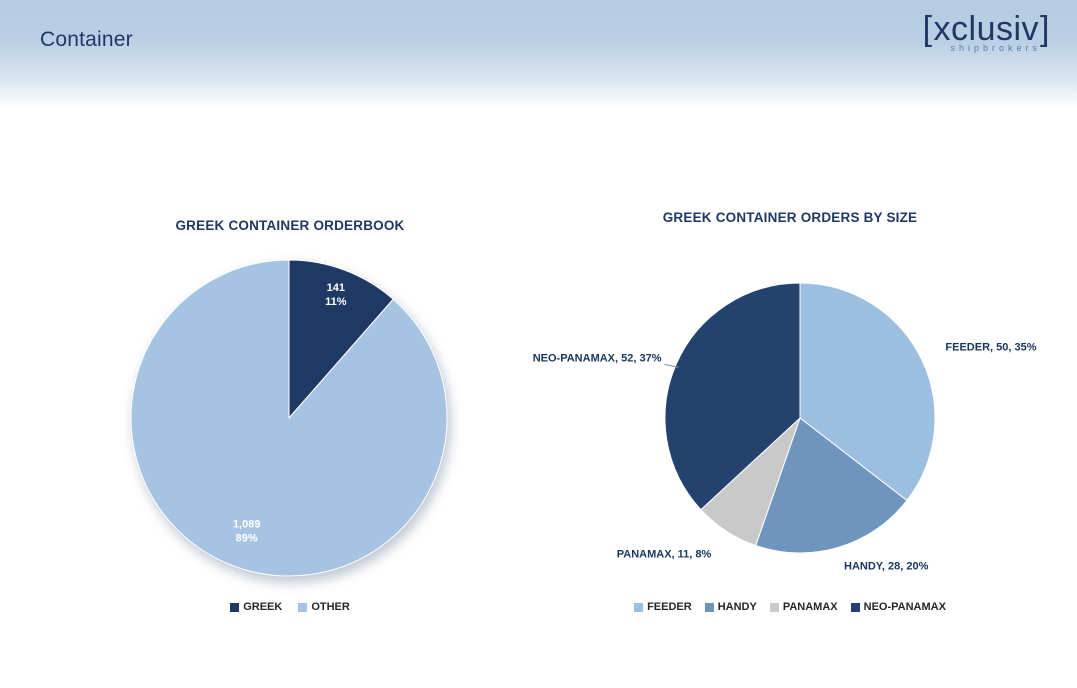  I want to click on logo-bracket-open: [, so click(927, 29).